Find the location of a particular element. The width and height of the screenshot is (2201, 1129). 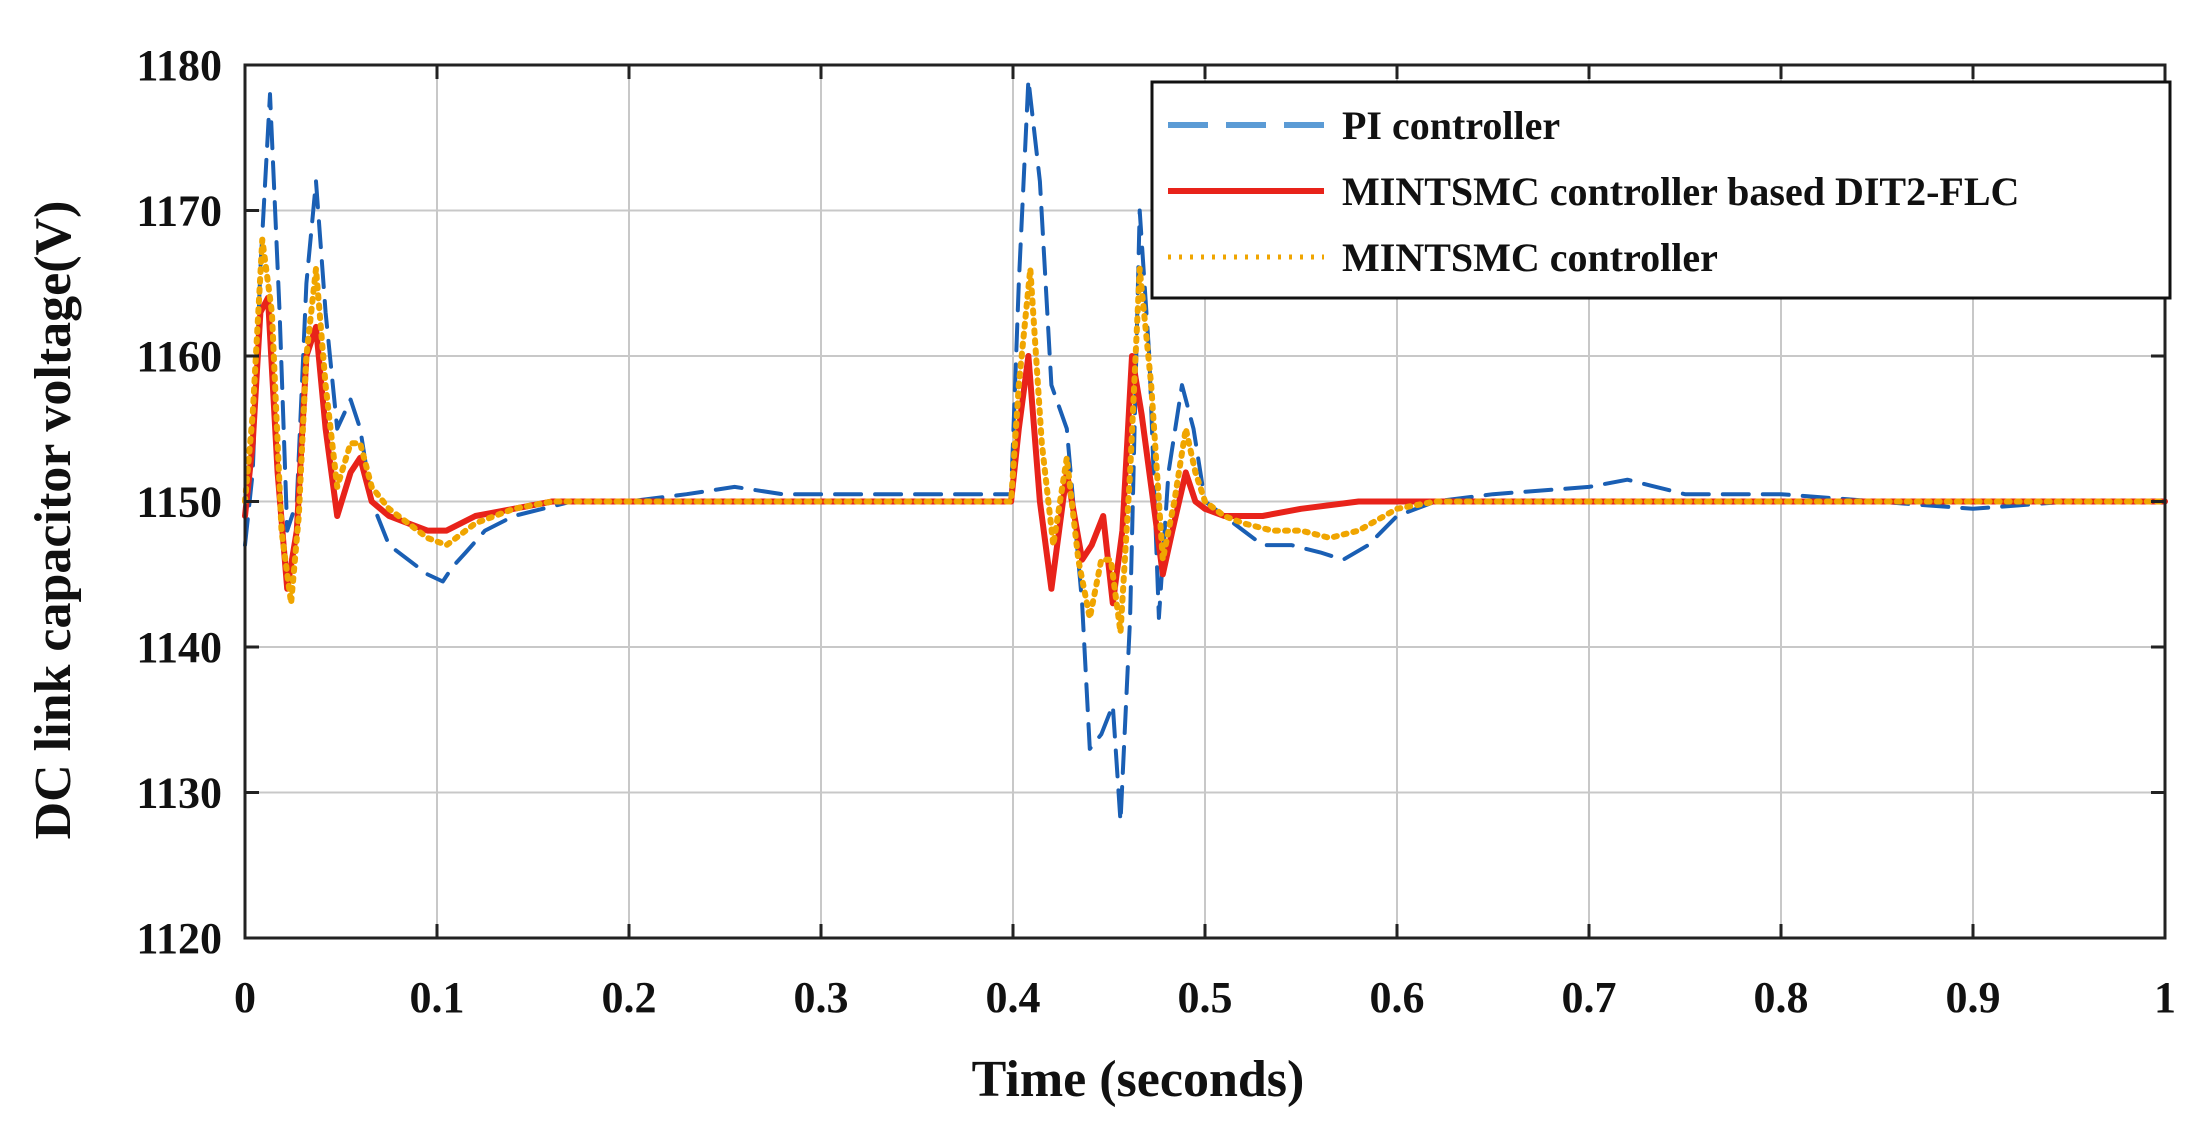

y-tick-label: 1140 is located at coordinates (179, 647).